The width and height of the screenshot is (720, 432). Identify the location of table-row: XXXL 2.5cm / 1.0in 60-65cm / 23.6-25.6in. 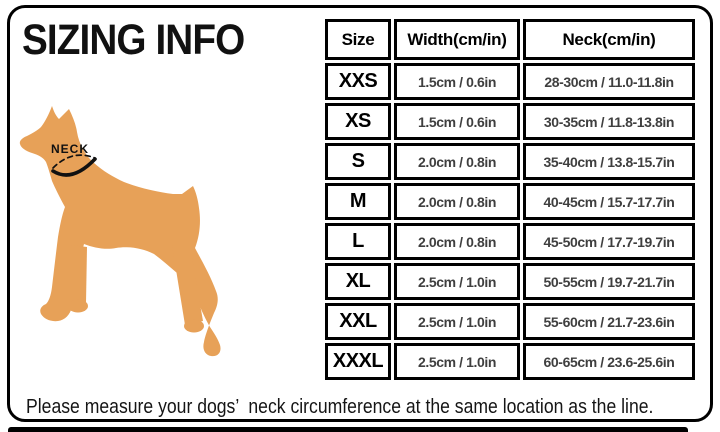
(510, 361).